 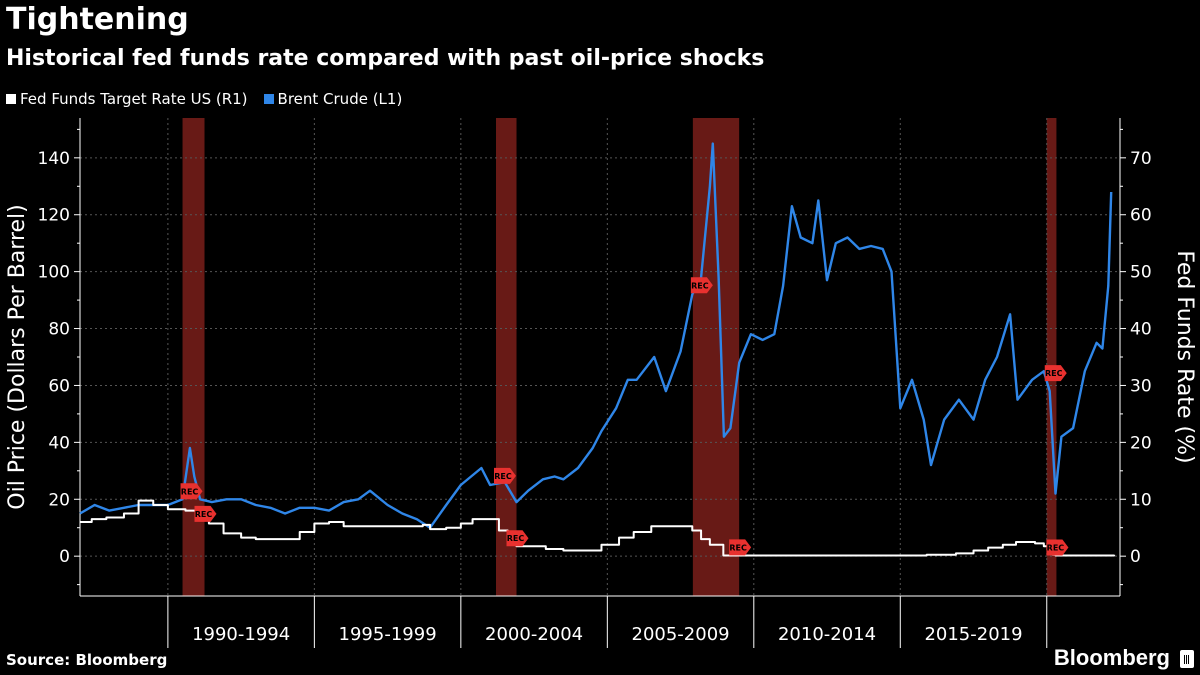 I want to click on legend-label-fed: Fed Funds Target Rate US (R1), so click(x=134, y=99).